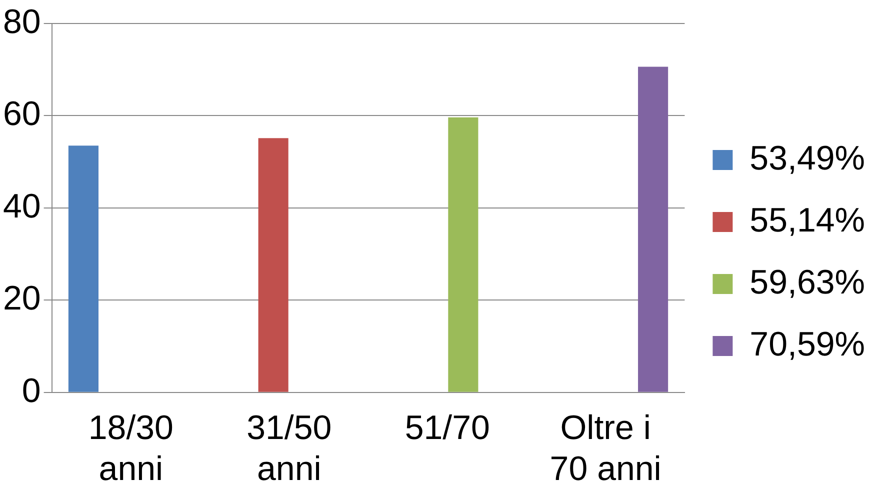  I want to click on y-tick-label: 40, so click(21, 206).